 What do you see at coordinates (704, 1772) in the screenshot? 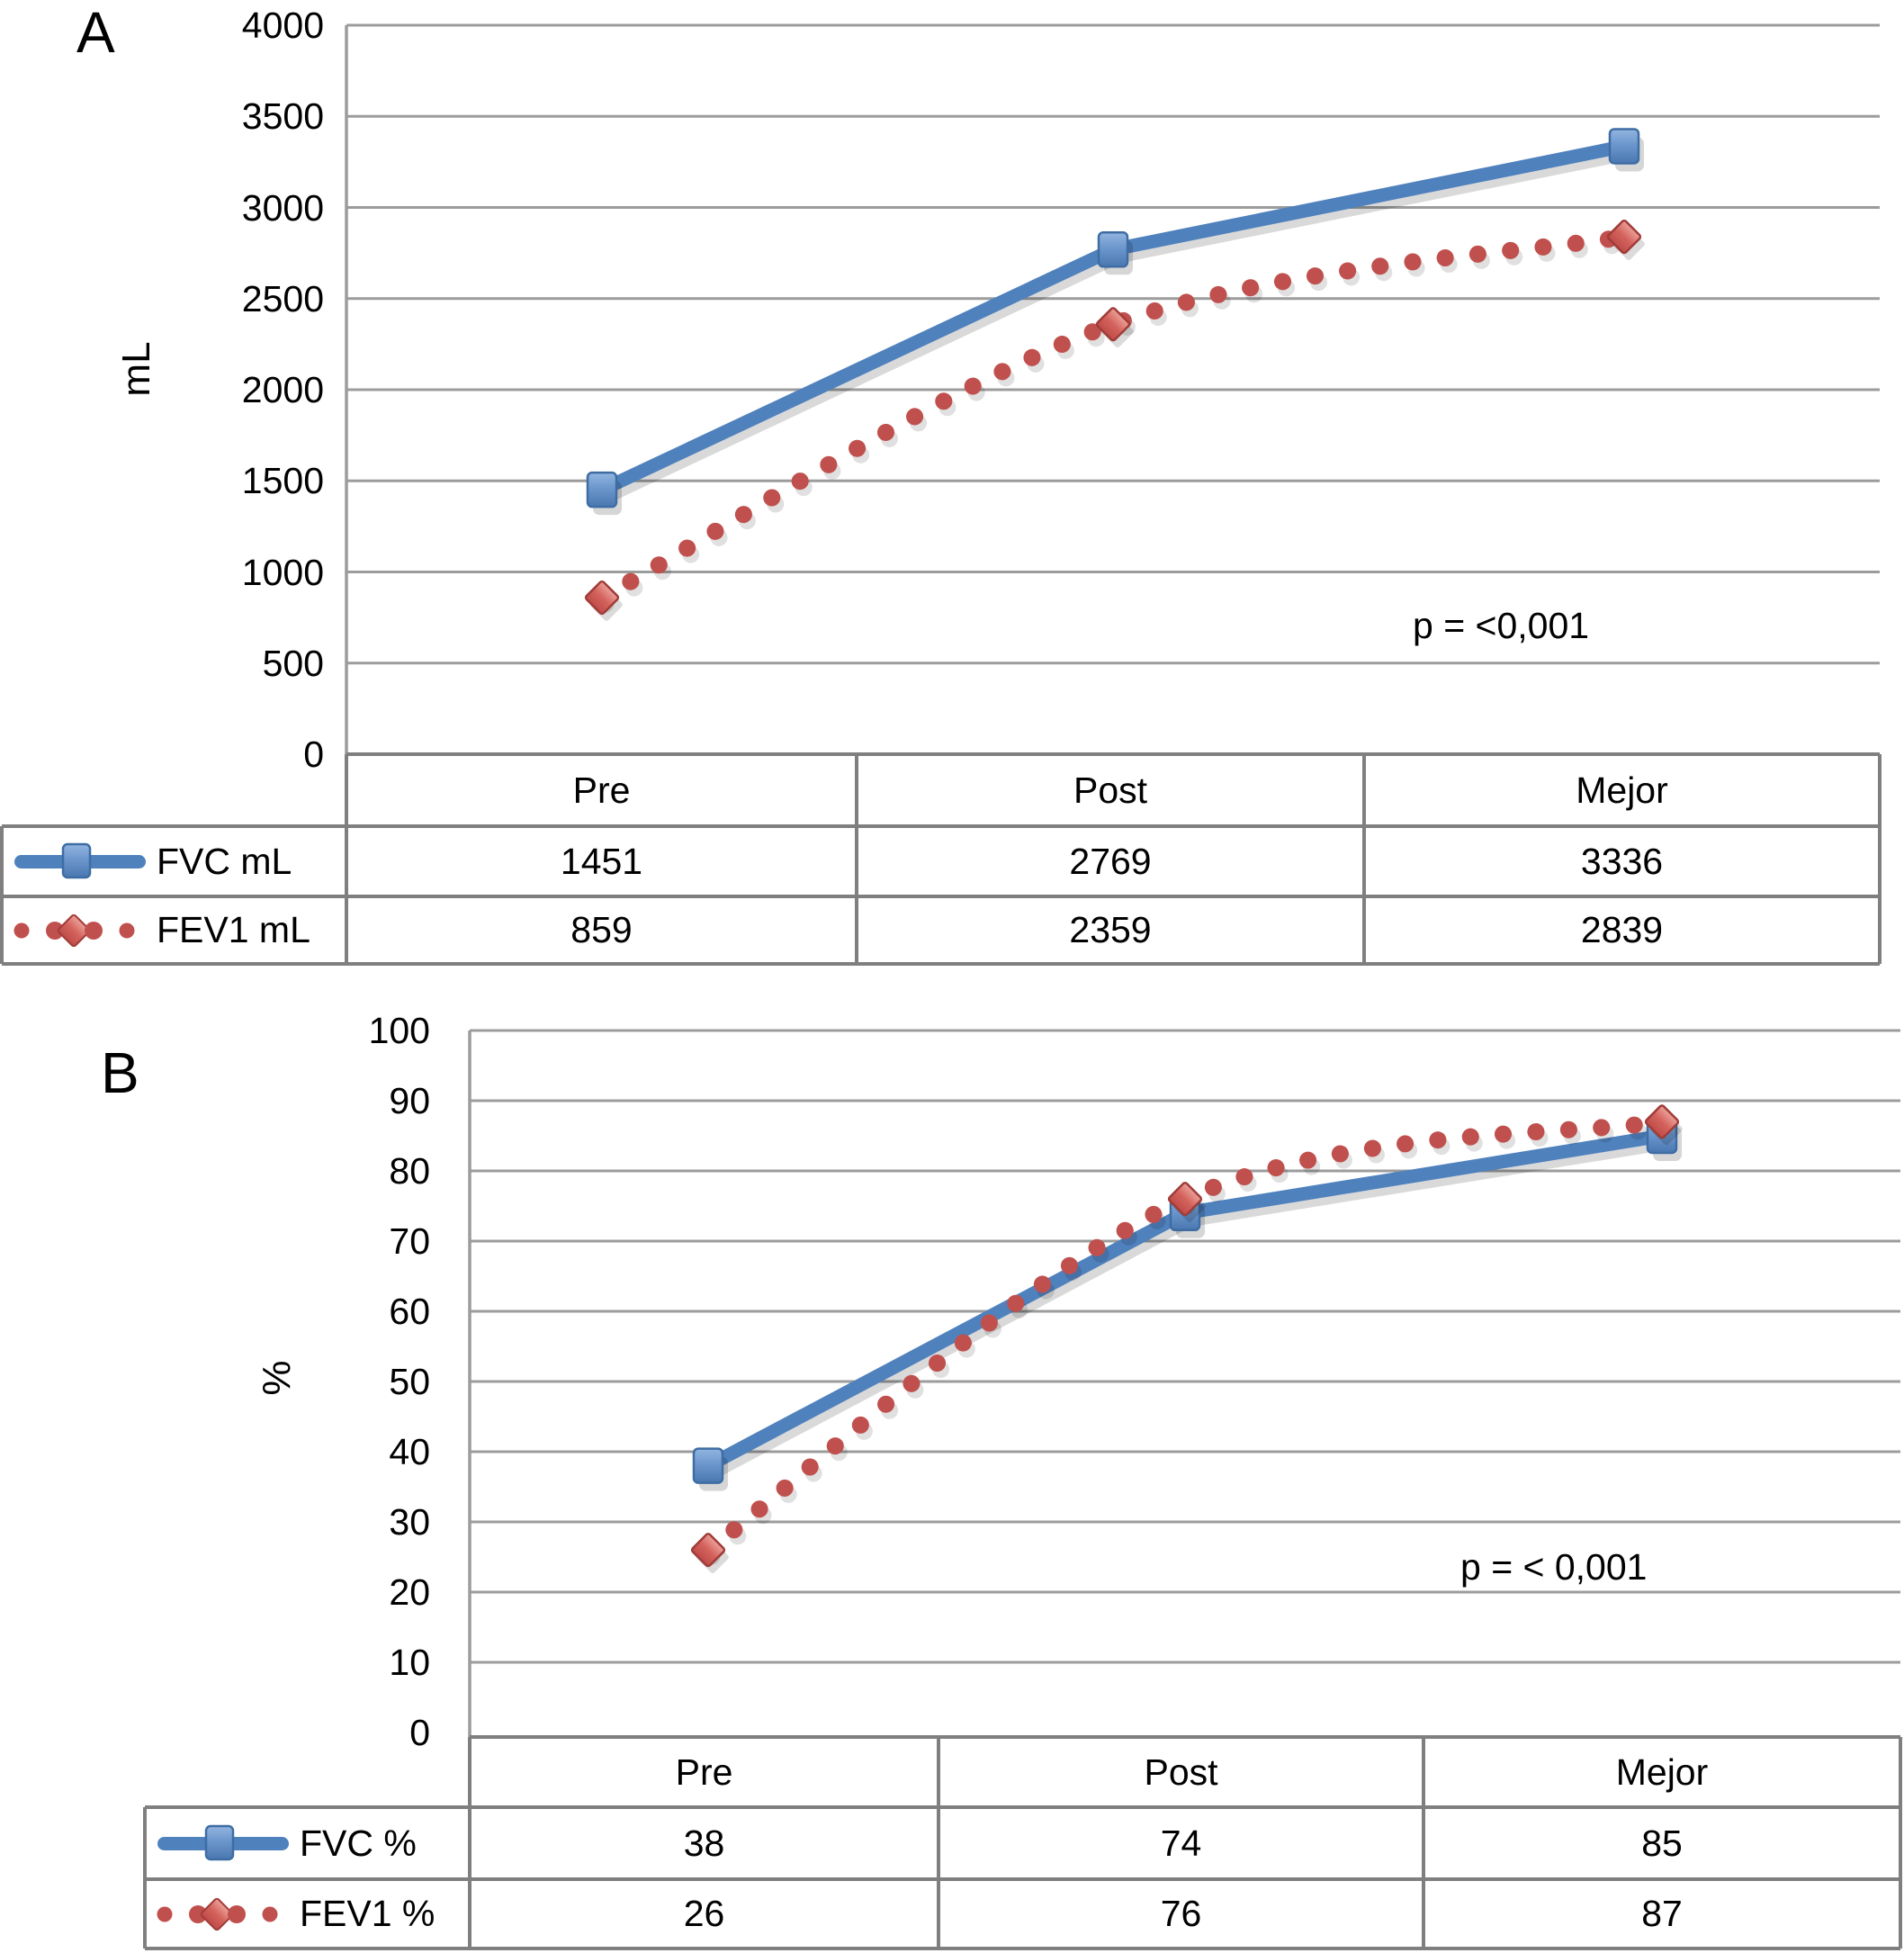
I see `panel-b-col-header-pre: Pre` at bounding box center [704, 1772].